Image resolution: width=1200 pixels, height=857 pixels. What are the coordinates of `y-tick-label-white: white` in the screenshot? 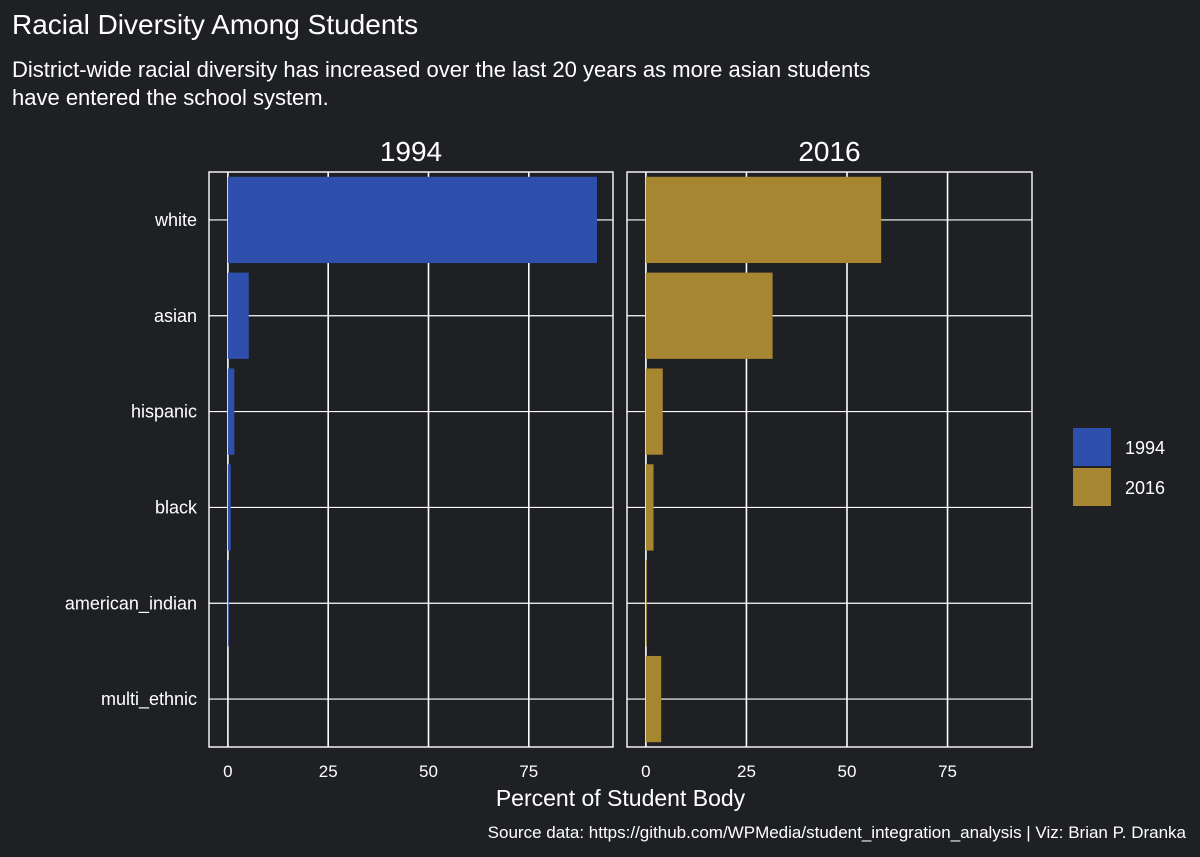 It's located at (175, 220).